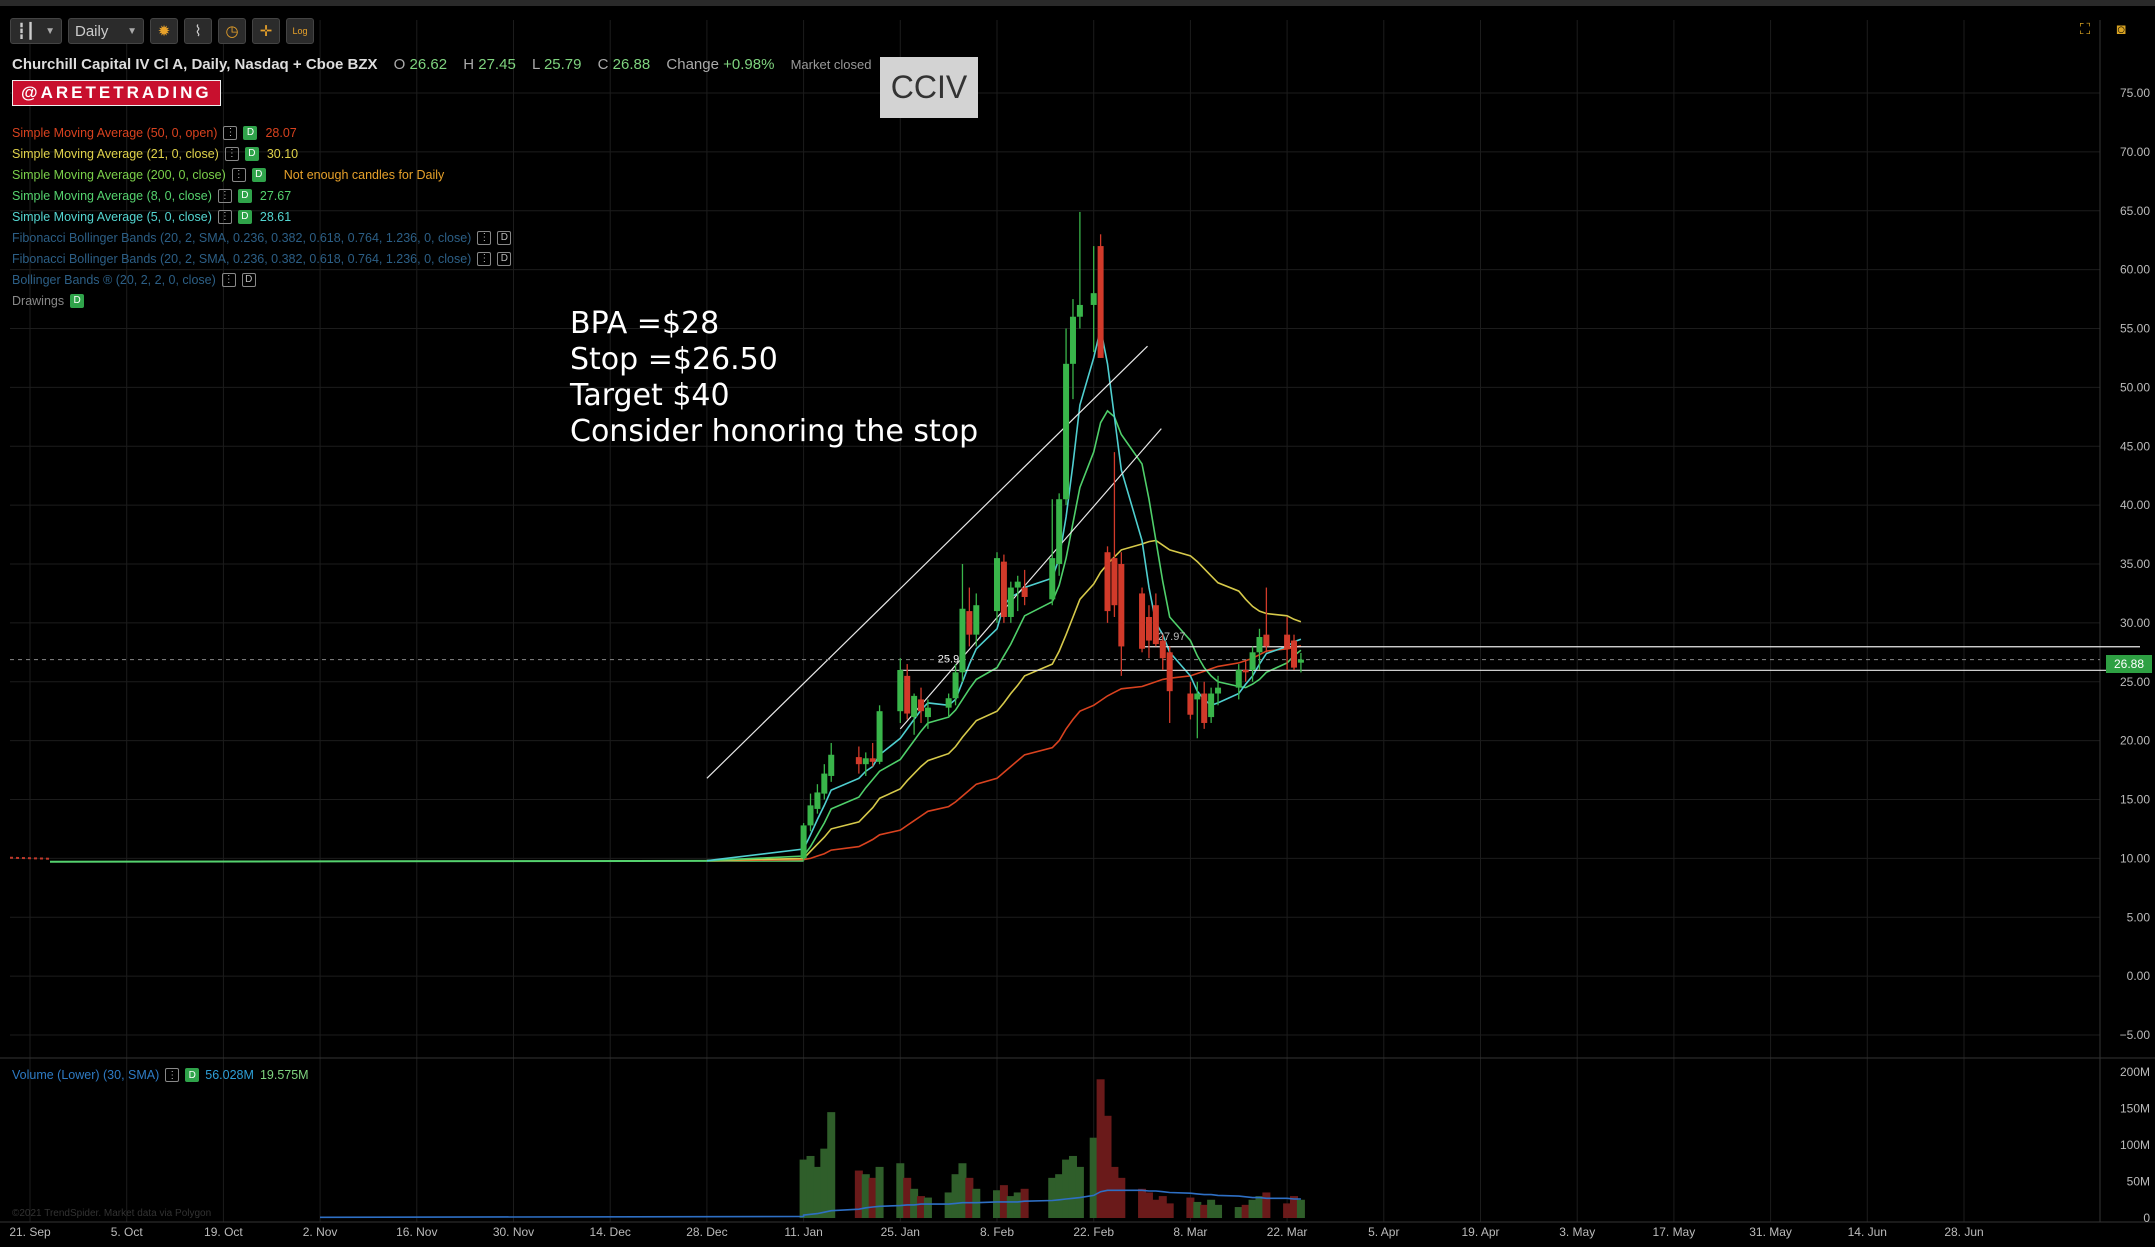 This screenshot has width=2155, height=1247. What do you see at coordinates (198, 31) in the screenshot?
I see `indicator-button: ⌇` at bounding box center [198, 31].